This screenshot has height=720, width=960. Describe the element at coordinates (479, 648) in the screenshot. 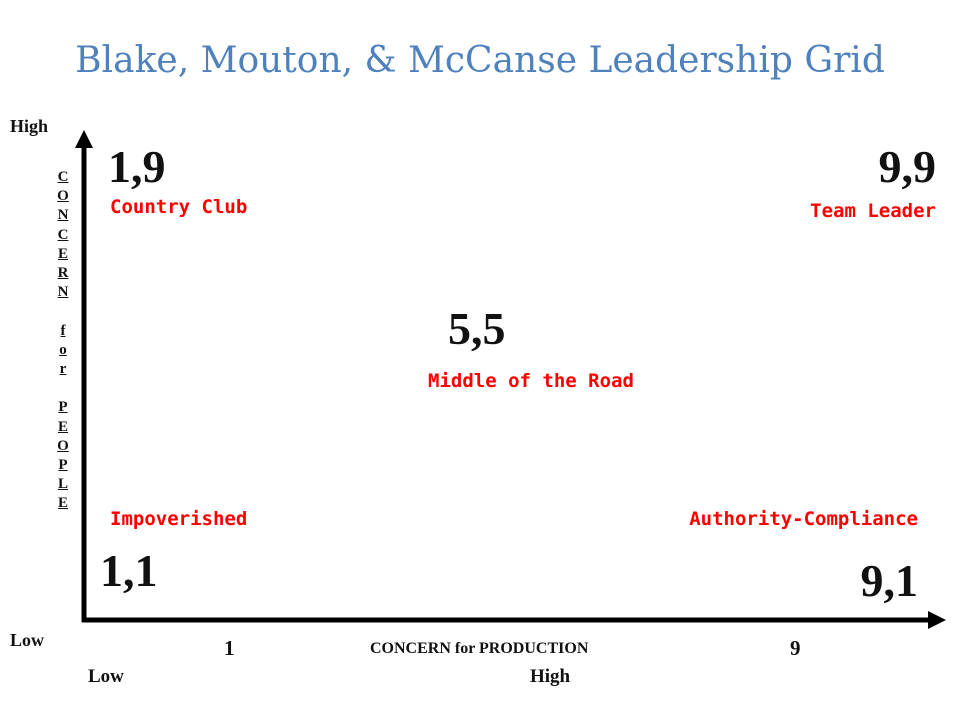

I see `x-axis-title: CONCERN for PRODUCTION` at that location.